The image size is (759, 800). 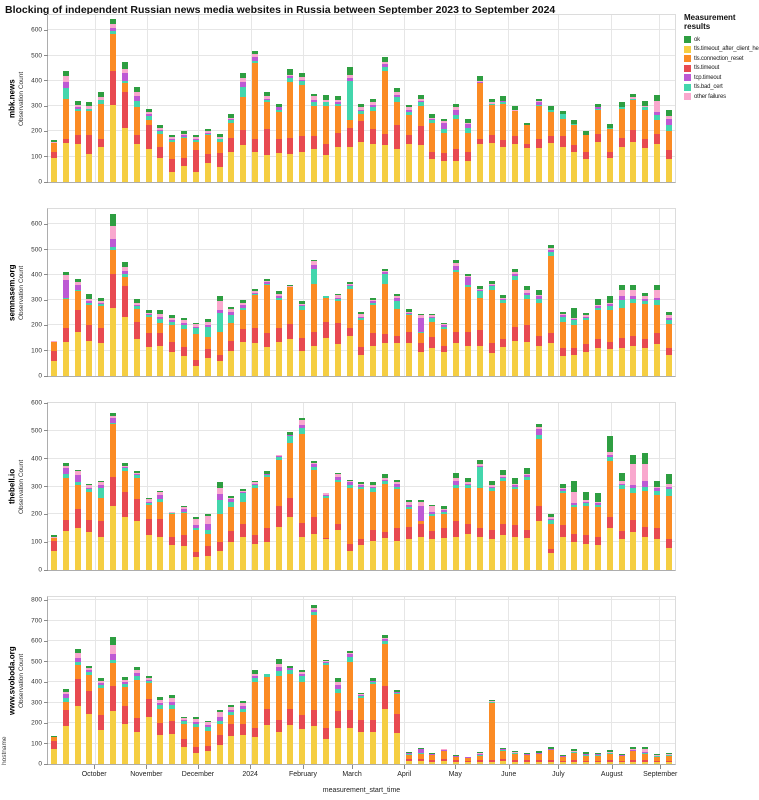 I want to click on legend-item: tls.timeout_after_client_hello, so click(x=721, y=49).